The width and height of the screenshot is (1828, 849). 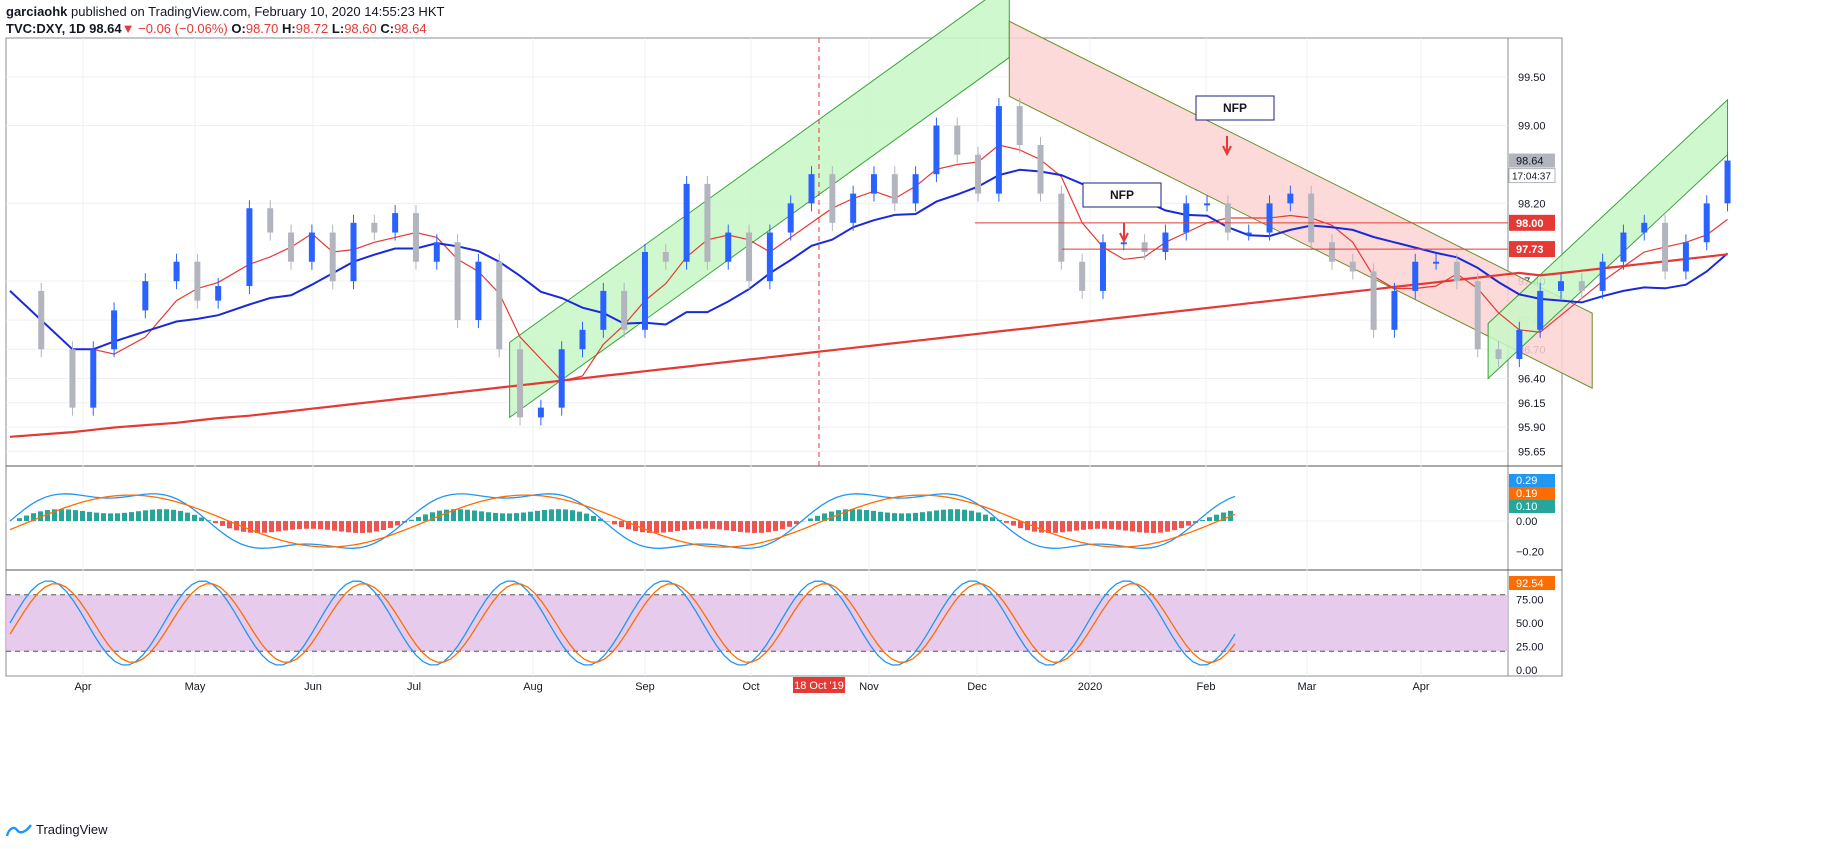 What do you see at coordinates (1532, 379) in the screenshot?
I see `price-tick-label: 96.40` at bounding box center [1532, 379].